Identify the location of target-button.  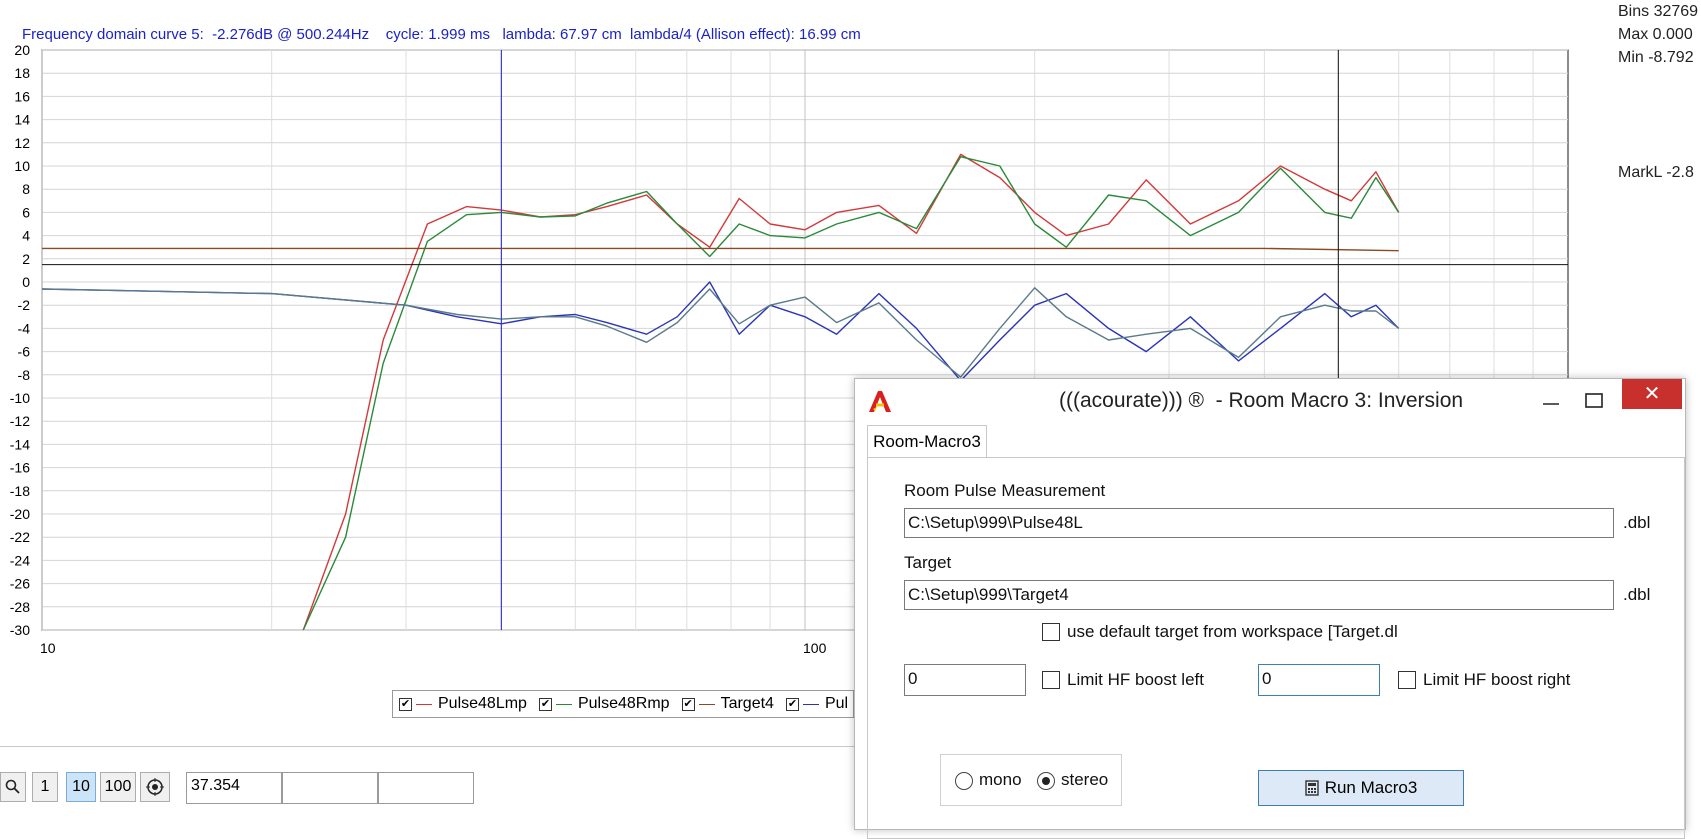
(155, 787).